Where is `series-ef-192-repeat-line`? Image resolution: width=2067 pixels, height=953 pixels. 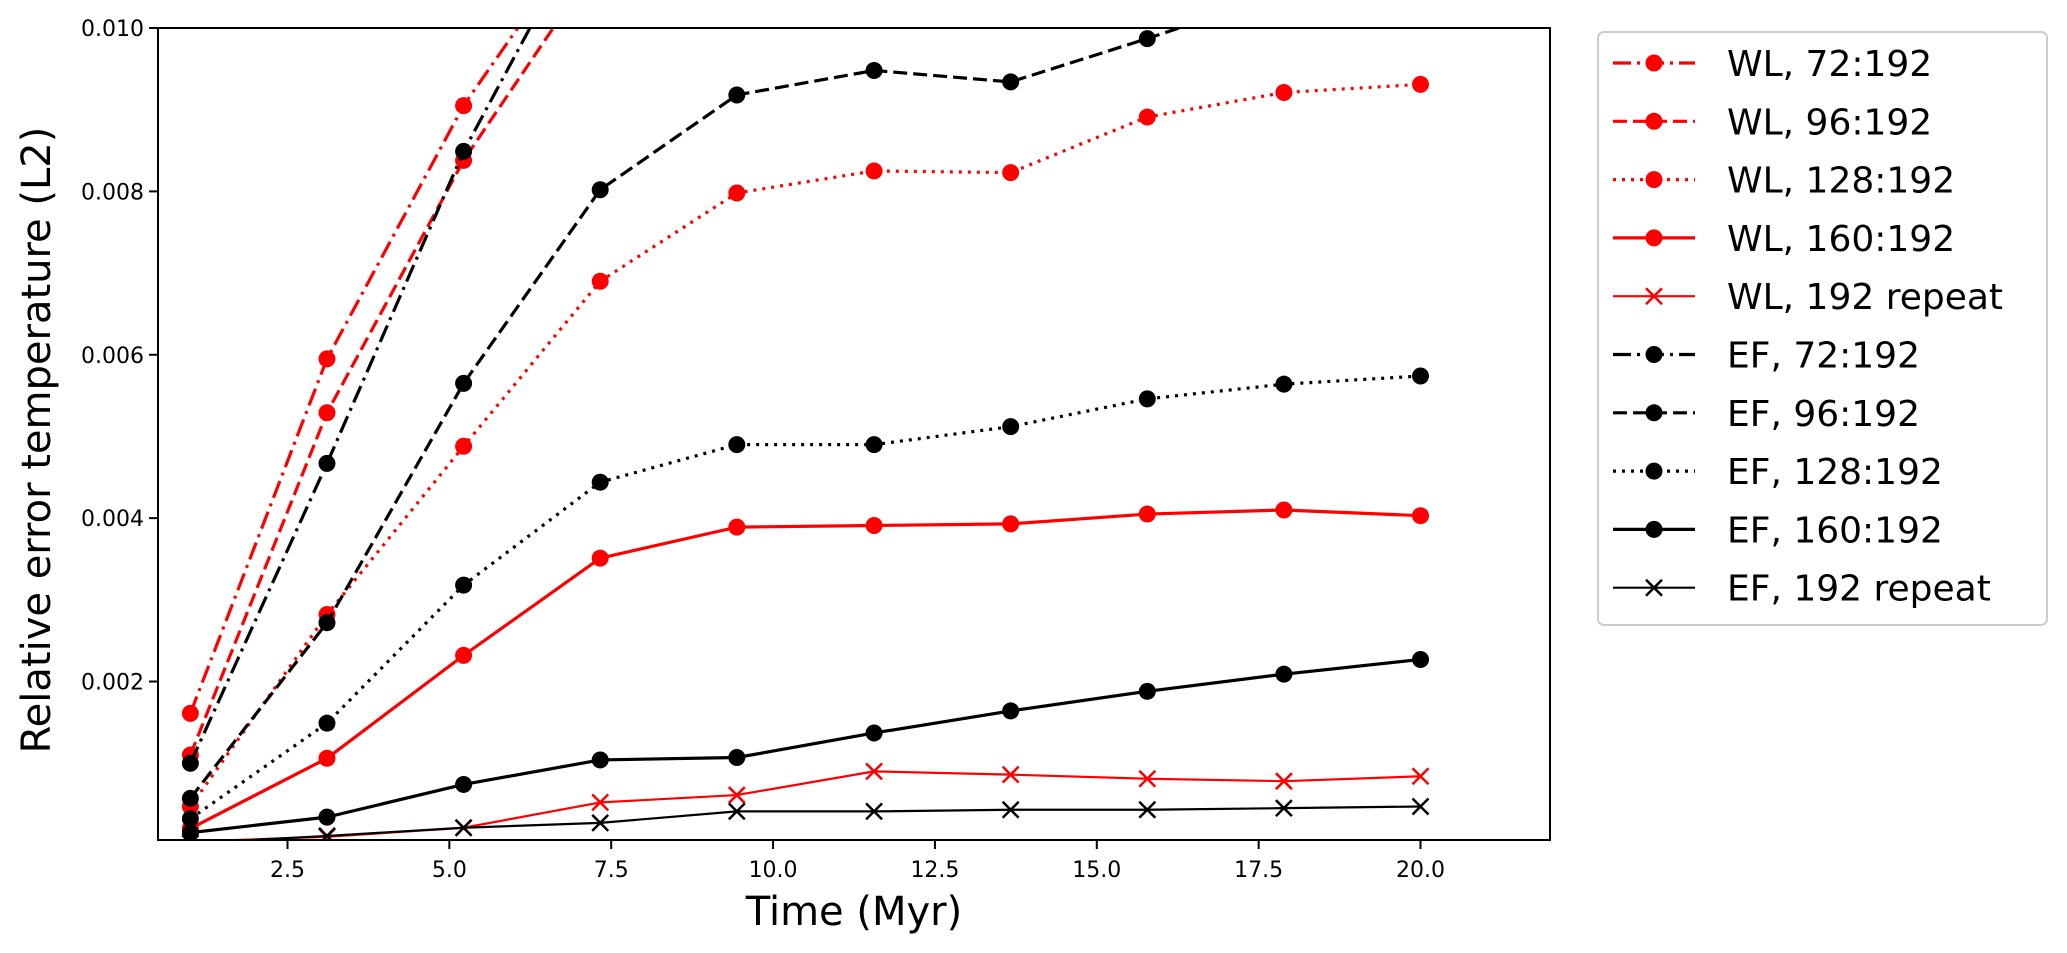
series-ef-192-repeat-line is located at coordinates (825, 822).